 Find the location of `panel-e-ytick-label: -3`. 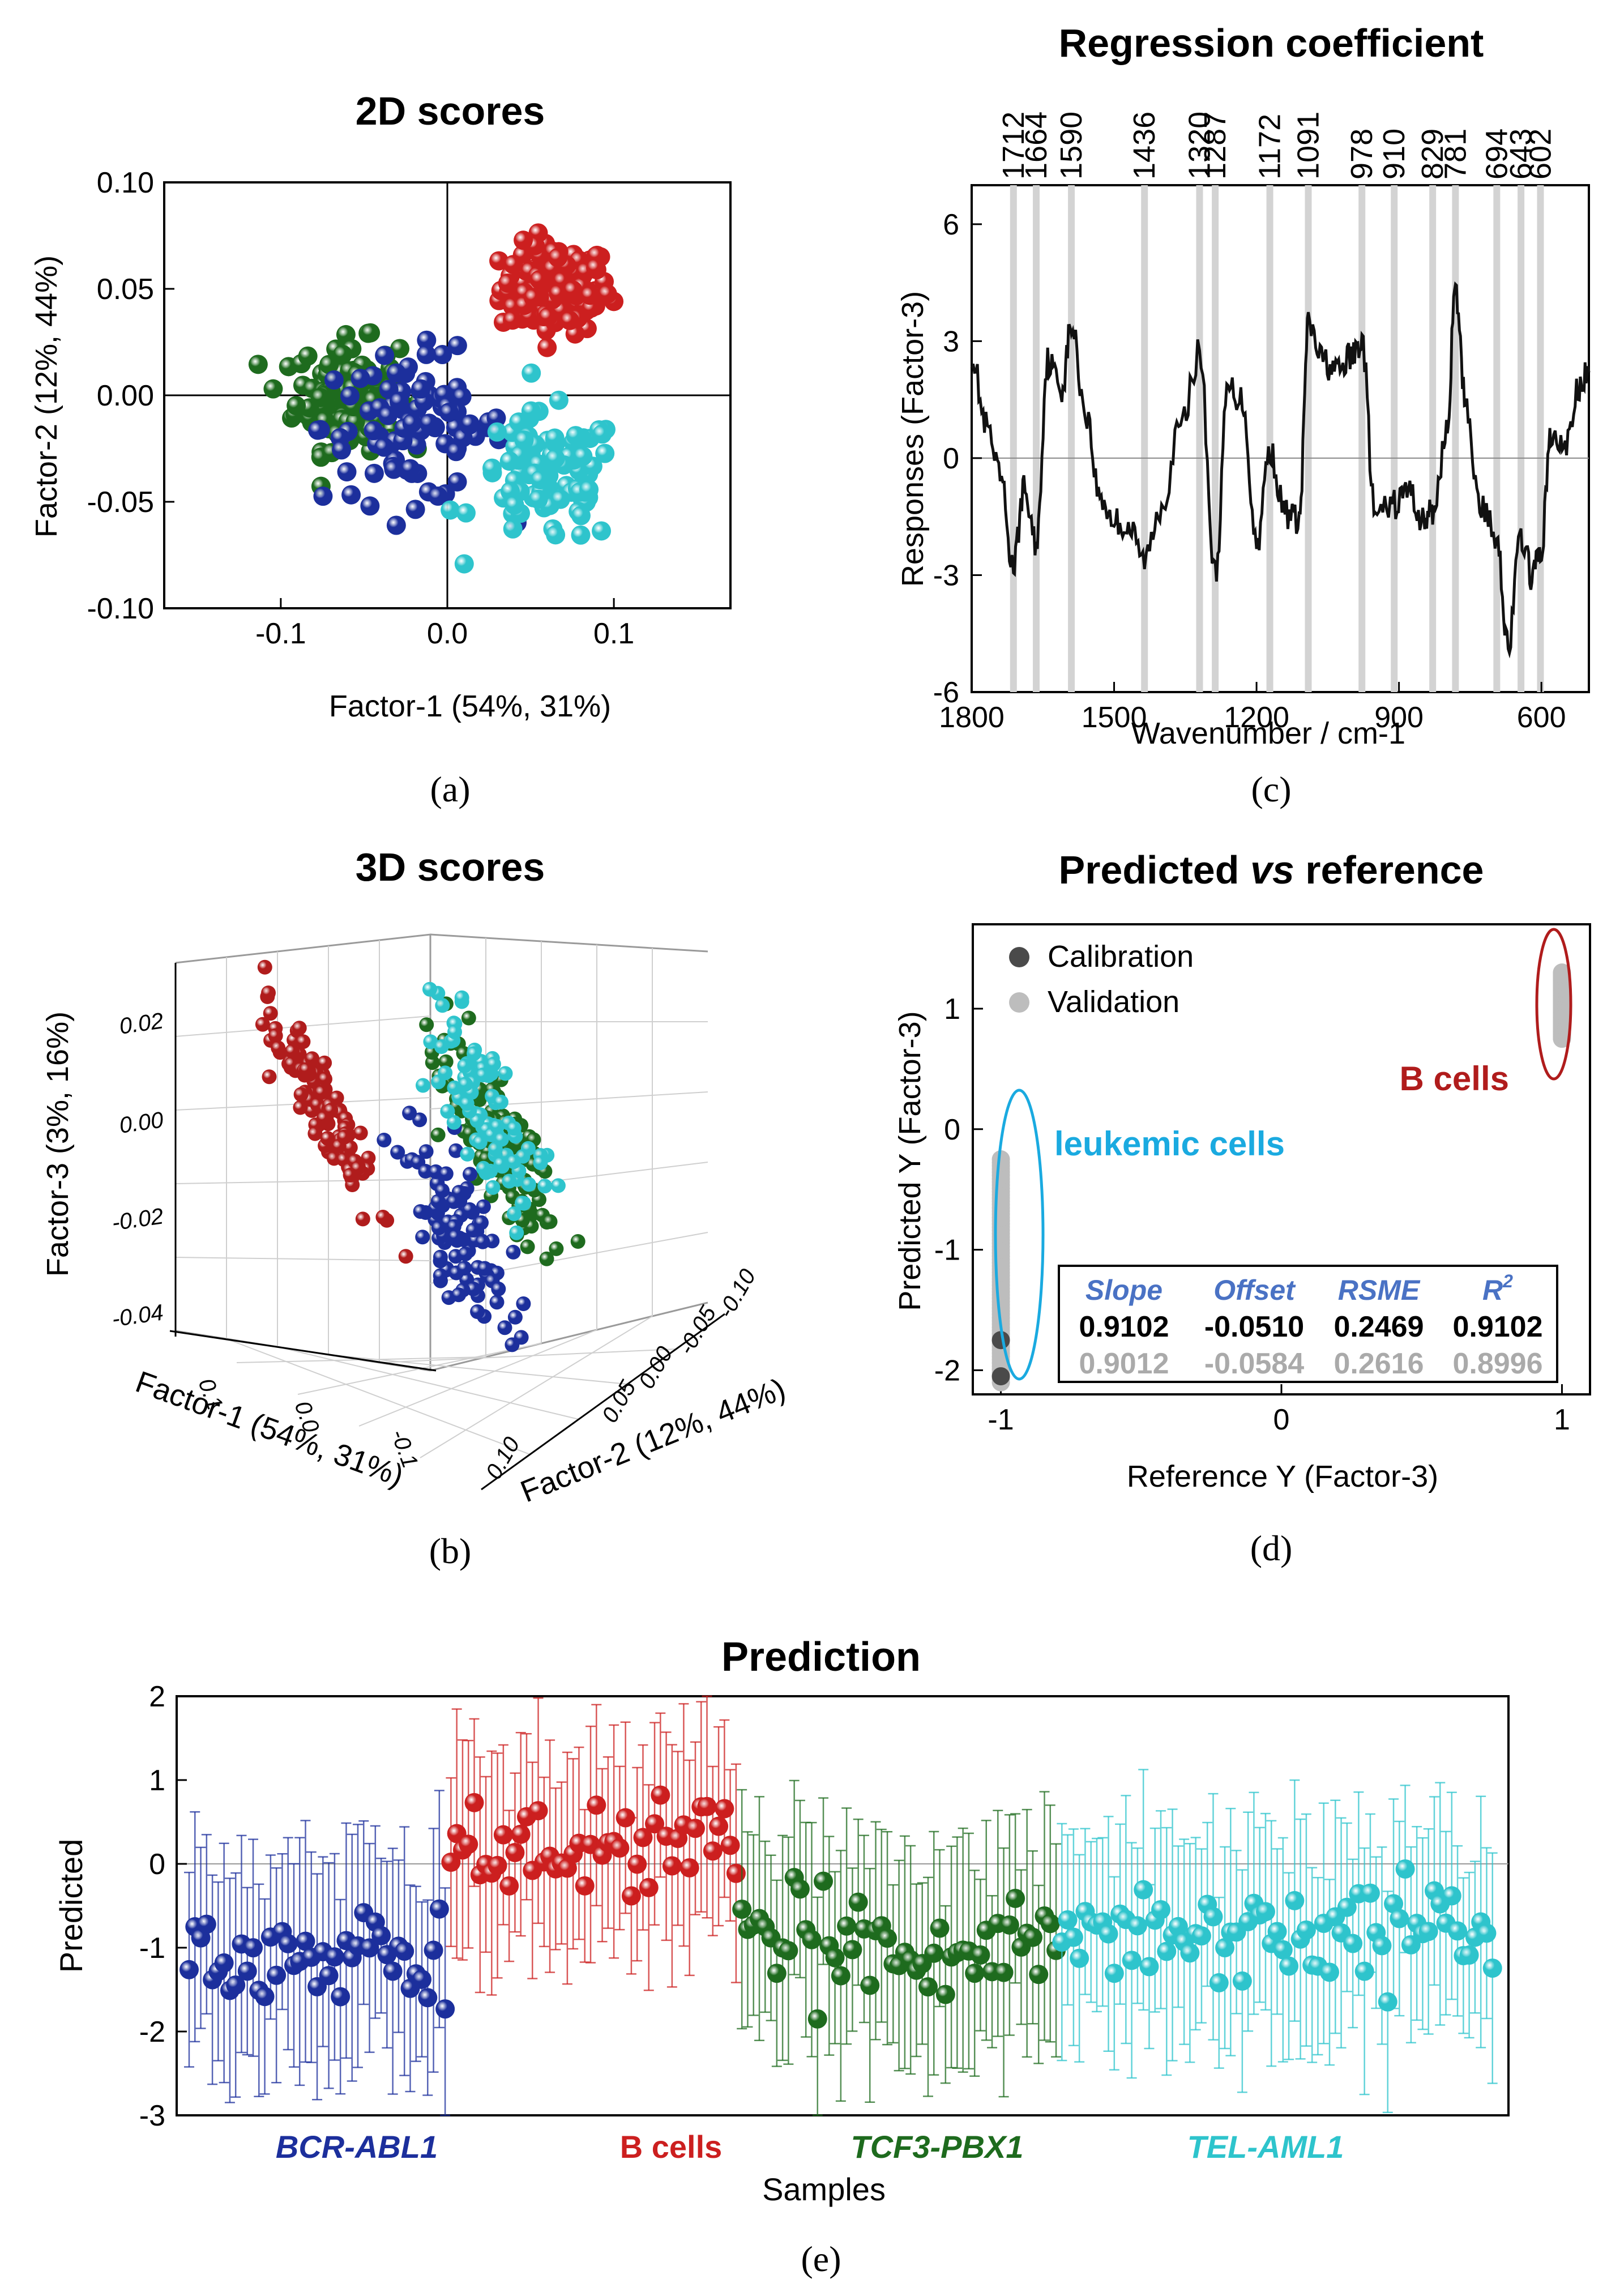

panel-e-ytick-label: -3 is located at coordinates (152, 2115).